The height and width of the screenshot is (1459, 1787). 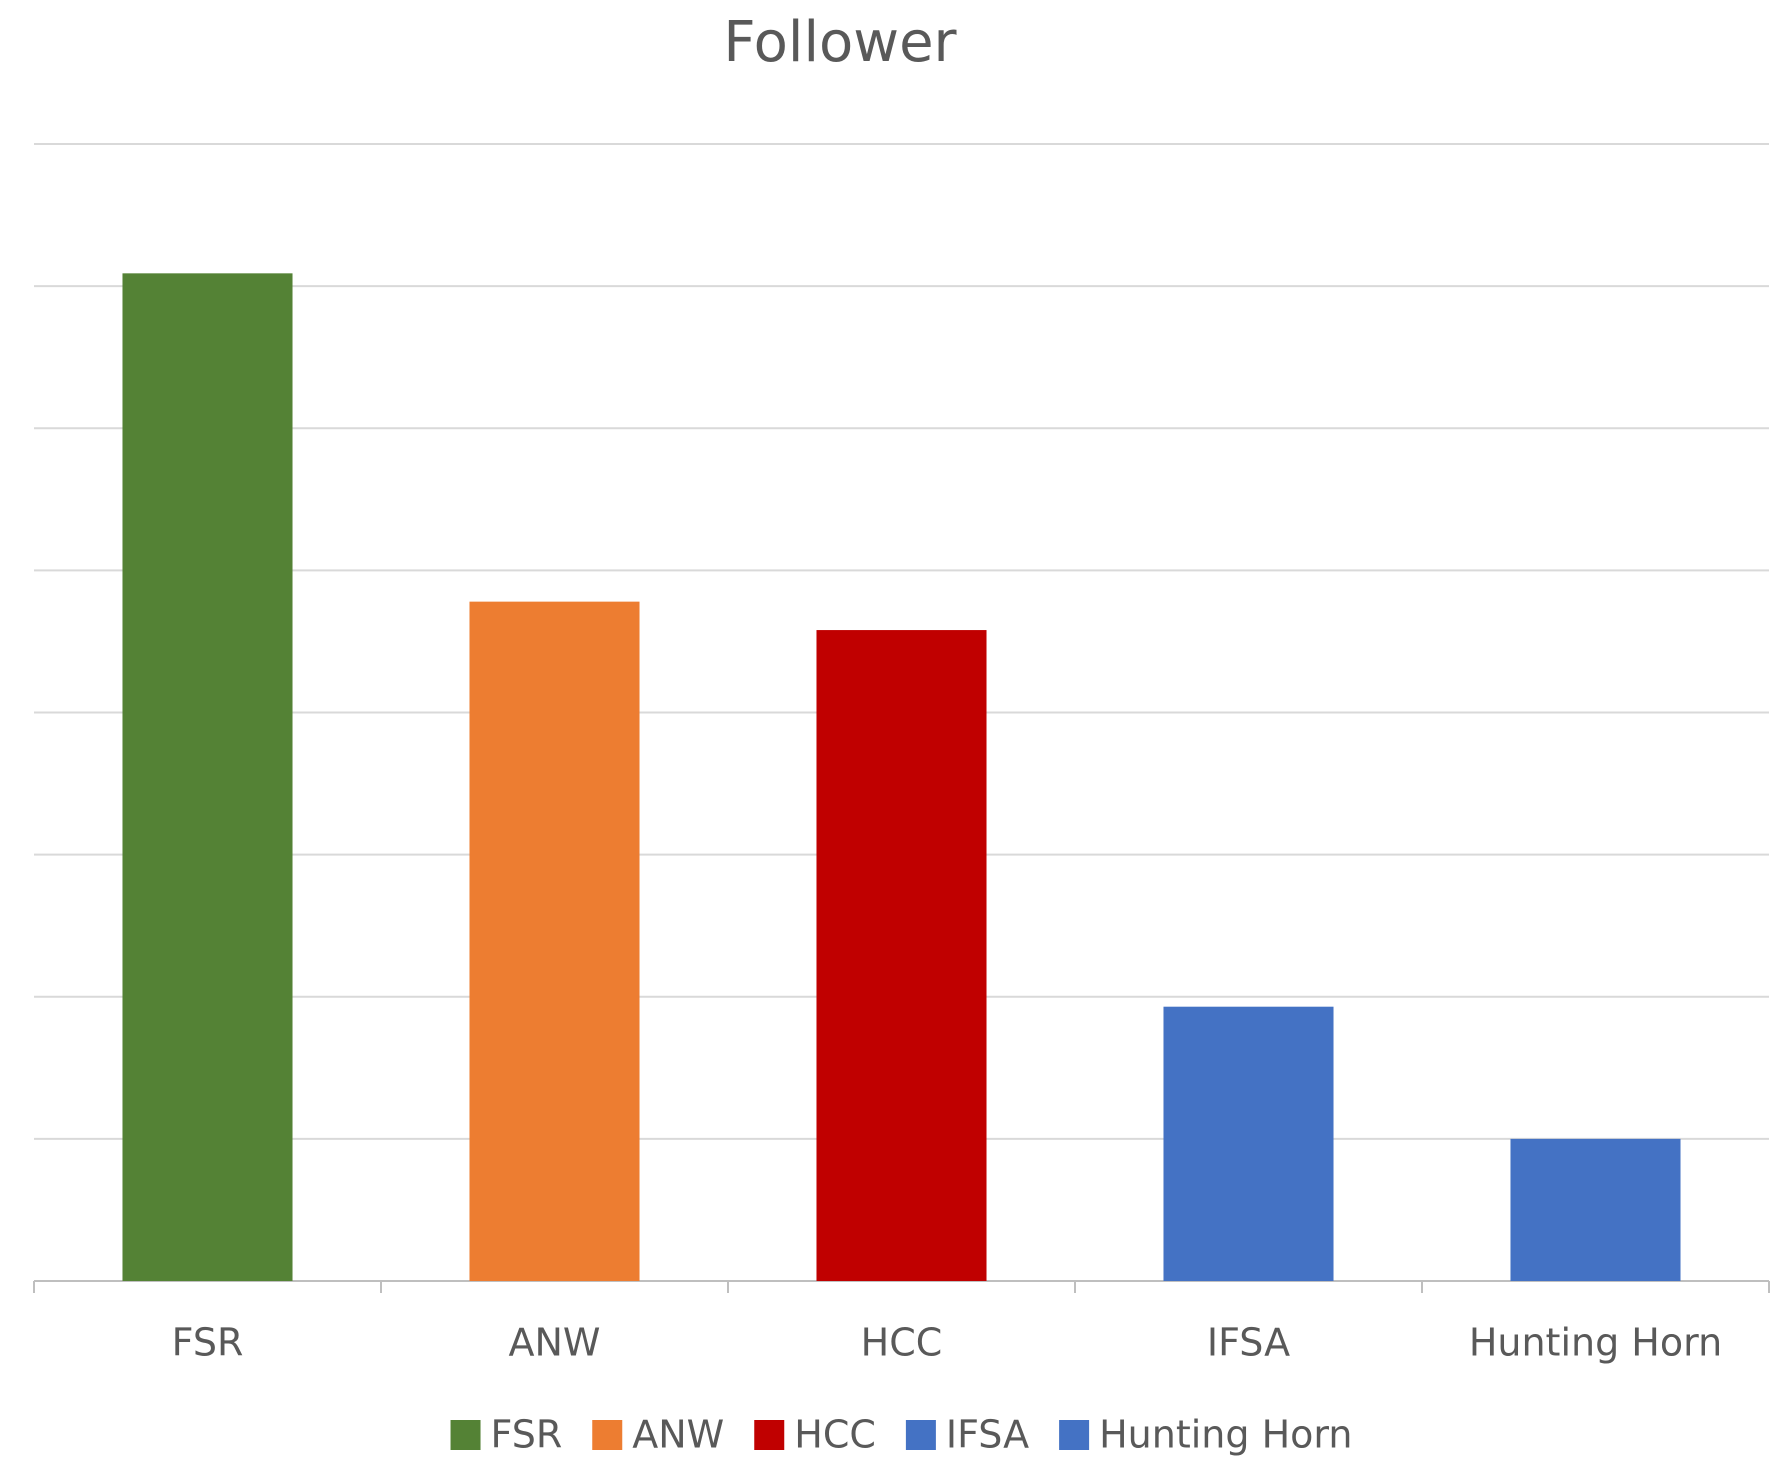 What do you see at coordinates (208, 1343) in the screenshot?
I see `x-tick-label: FSR` at bounding box center [208, 1343].